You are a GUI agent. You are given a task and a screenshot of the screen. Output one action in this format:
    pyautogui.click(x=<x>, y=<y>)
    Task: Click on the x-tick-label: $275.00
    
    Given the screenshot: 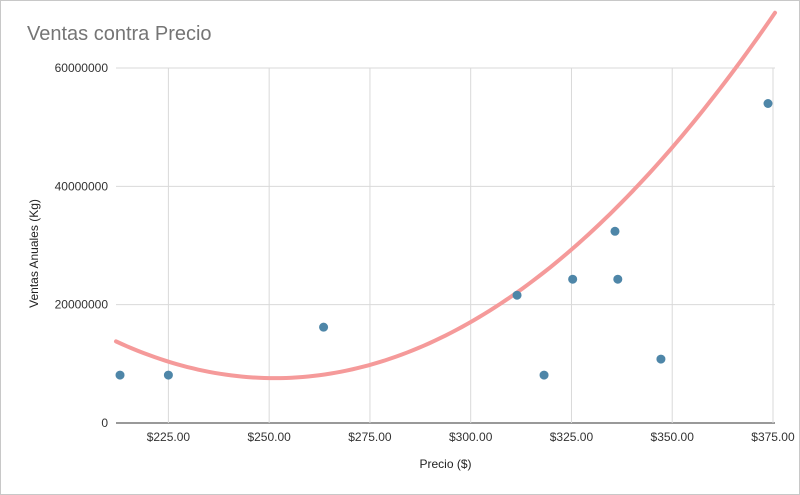 What is the action you would take?
    pyautogui.click(x=370, y=437)
    